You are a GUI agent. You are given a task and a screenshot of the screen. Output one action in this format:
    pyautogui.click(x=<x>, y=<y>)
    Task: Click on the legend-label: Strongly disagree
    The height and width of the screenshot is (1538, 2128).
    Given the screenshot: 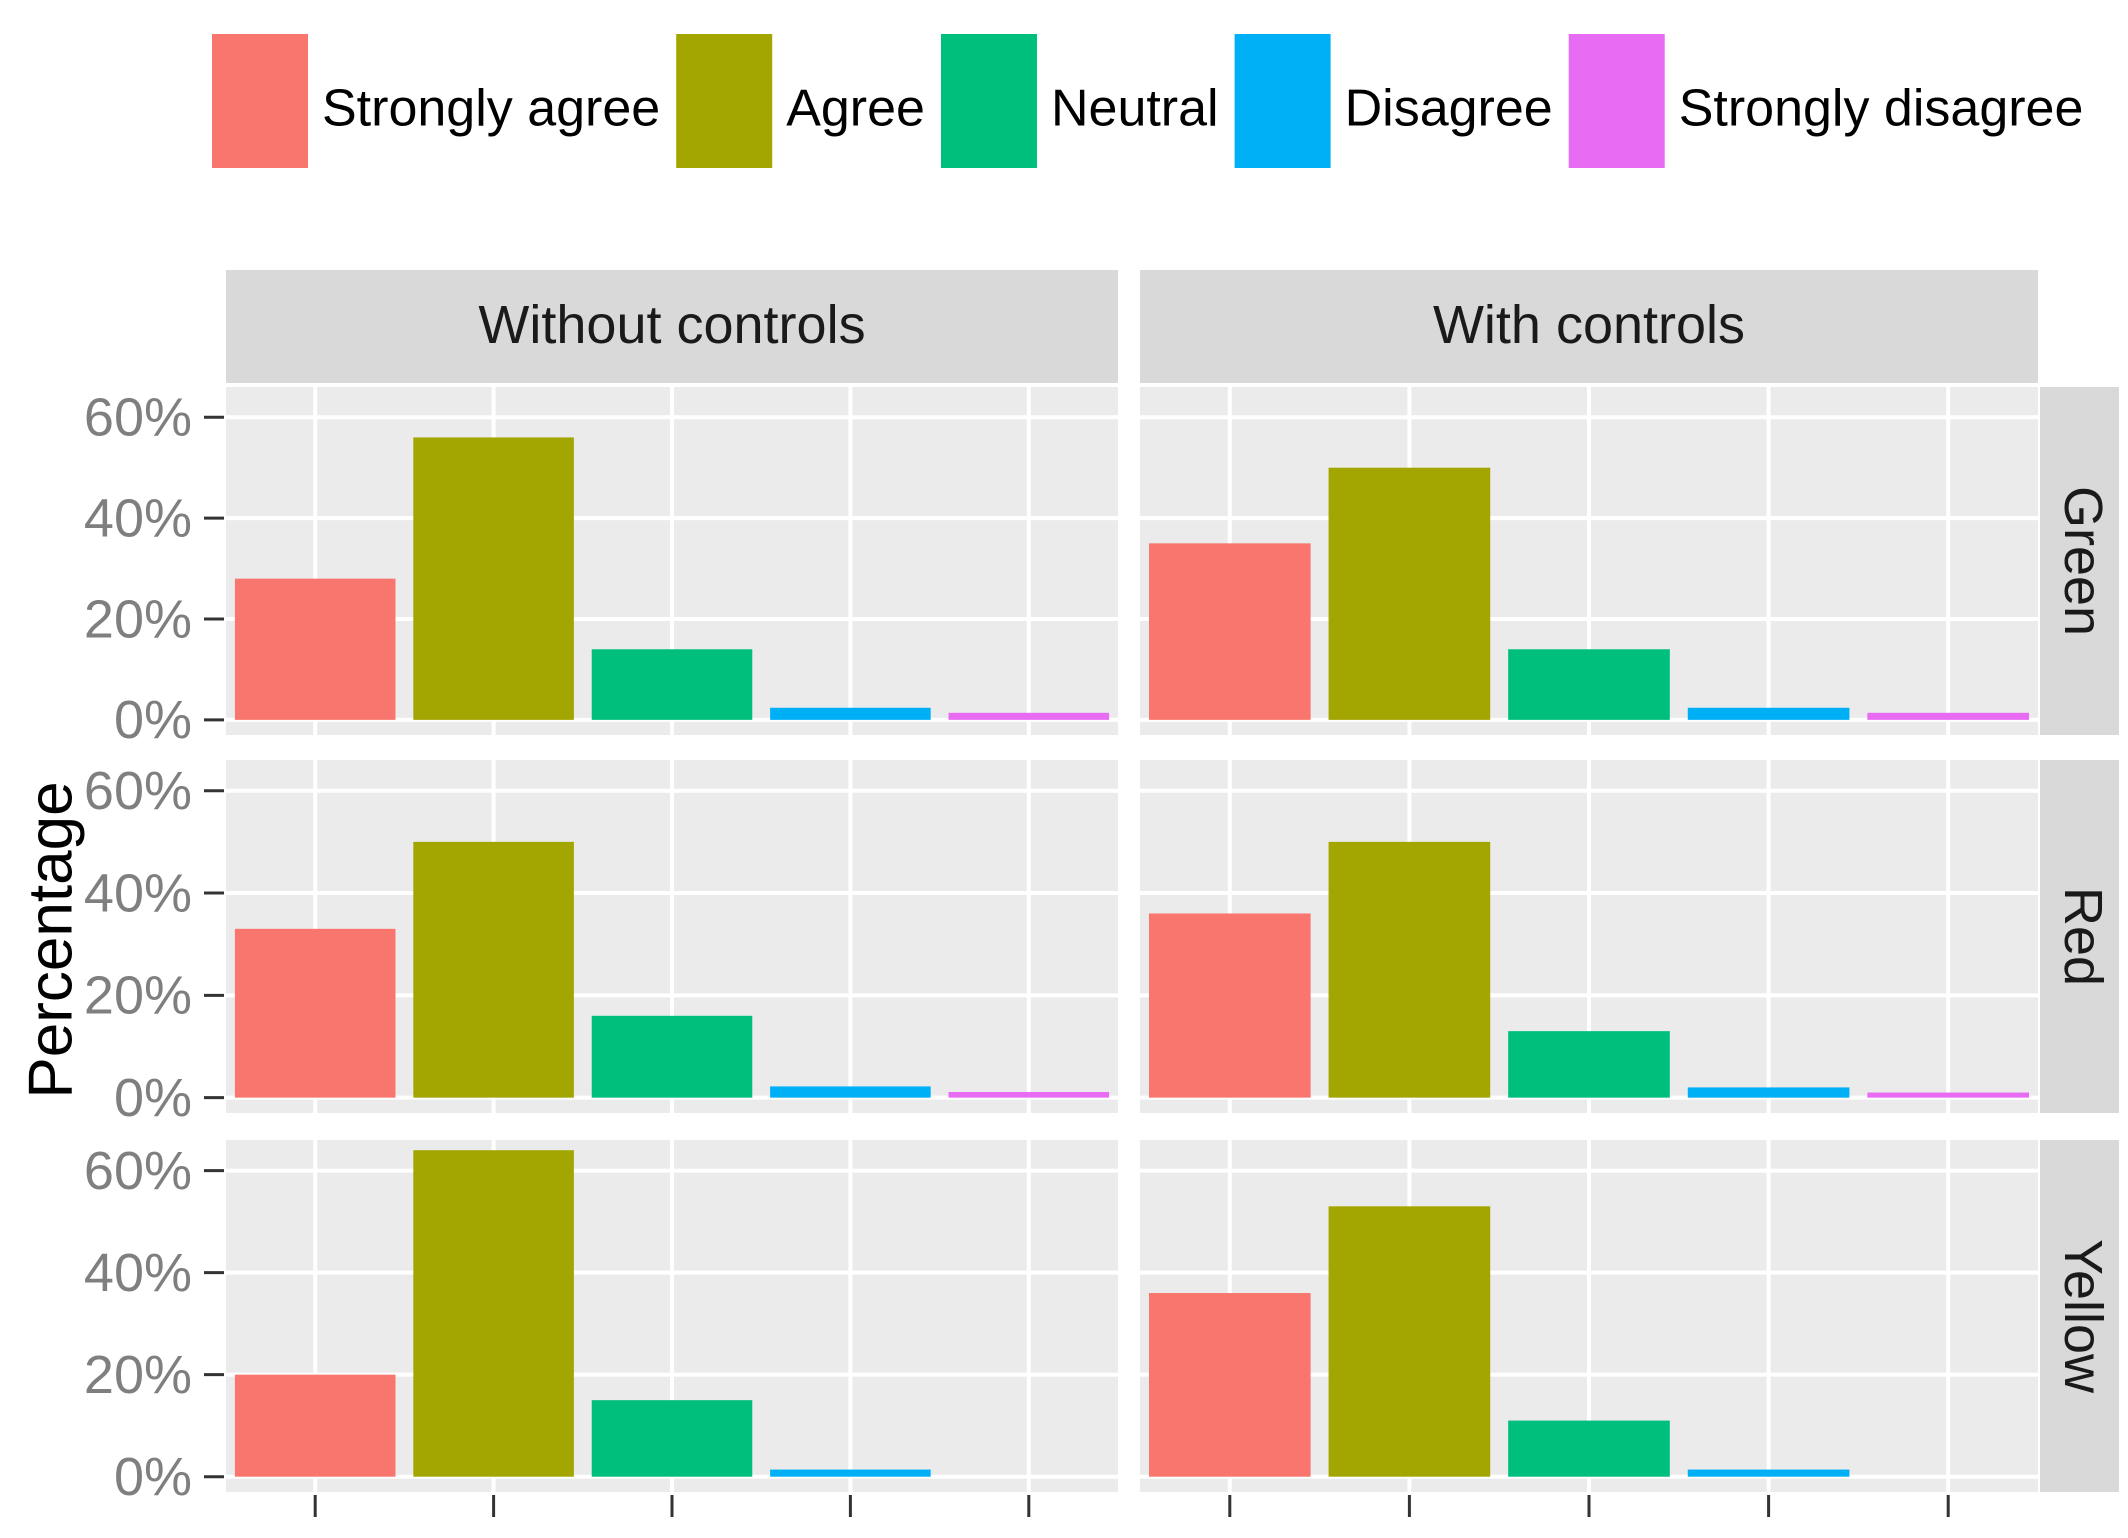 What is the action you would take?
    pyautogui.click(x=1881, y=109)
    